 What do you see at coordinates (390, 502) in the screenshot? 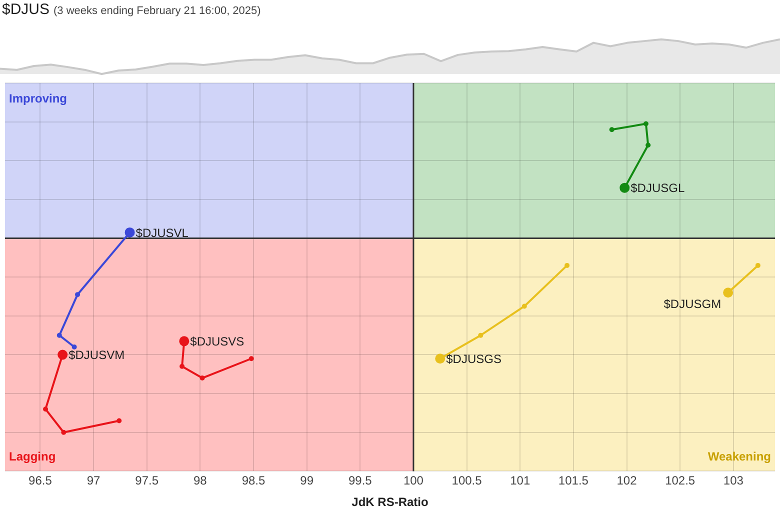
I see `x-axis-title: JdK RS-Ratio` at bounding box center [390, 502].